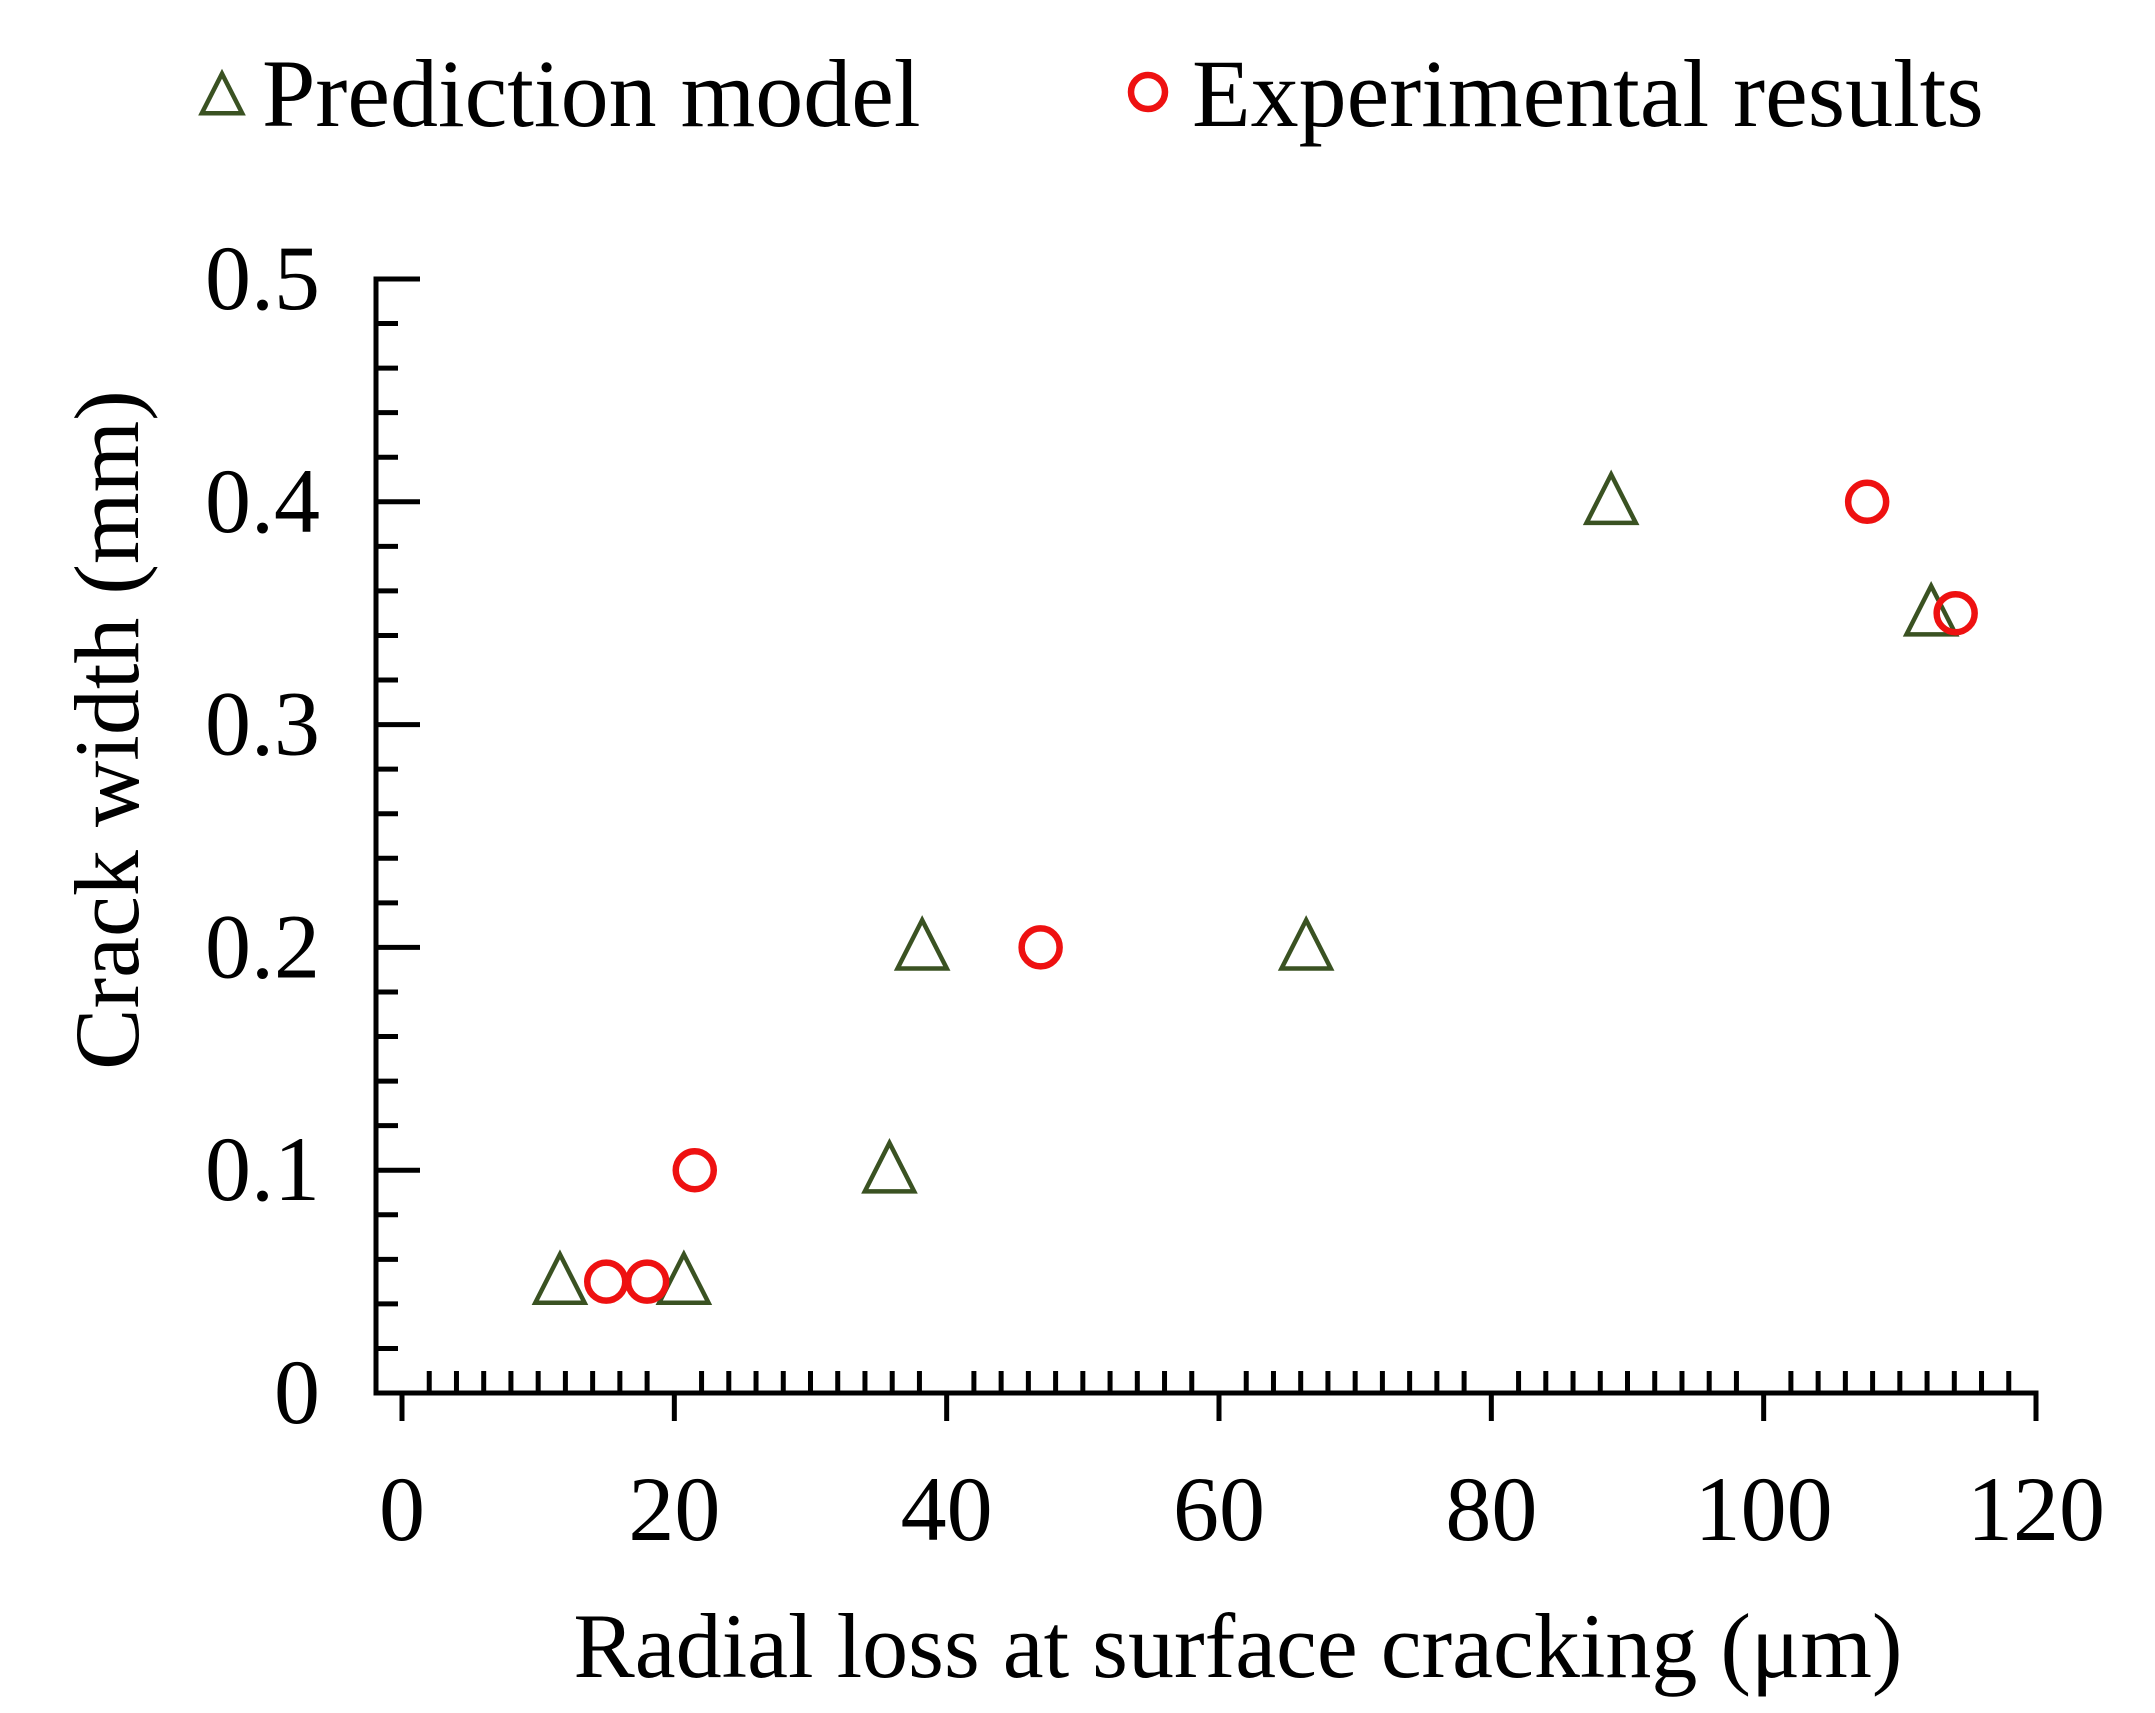 This screenshot has height=1713, width=2155. What do you see at coordinates (947, 1509) in the screenshot?
I see `x-tick-label: 40` at bounding box center [947, 1509].